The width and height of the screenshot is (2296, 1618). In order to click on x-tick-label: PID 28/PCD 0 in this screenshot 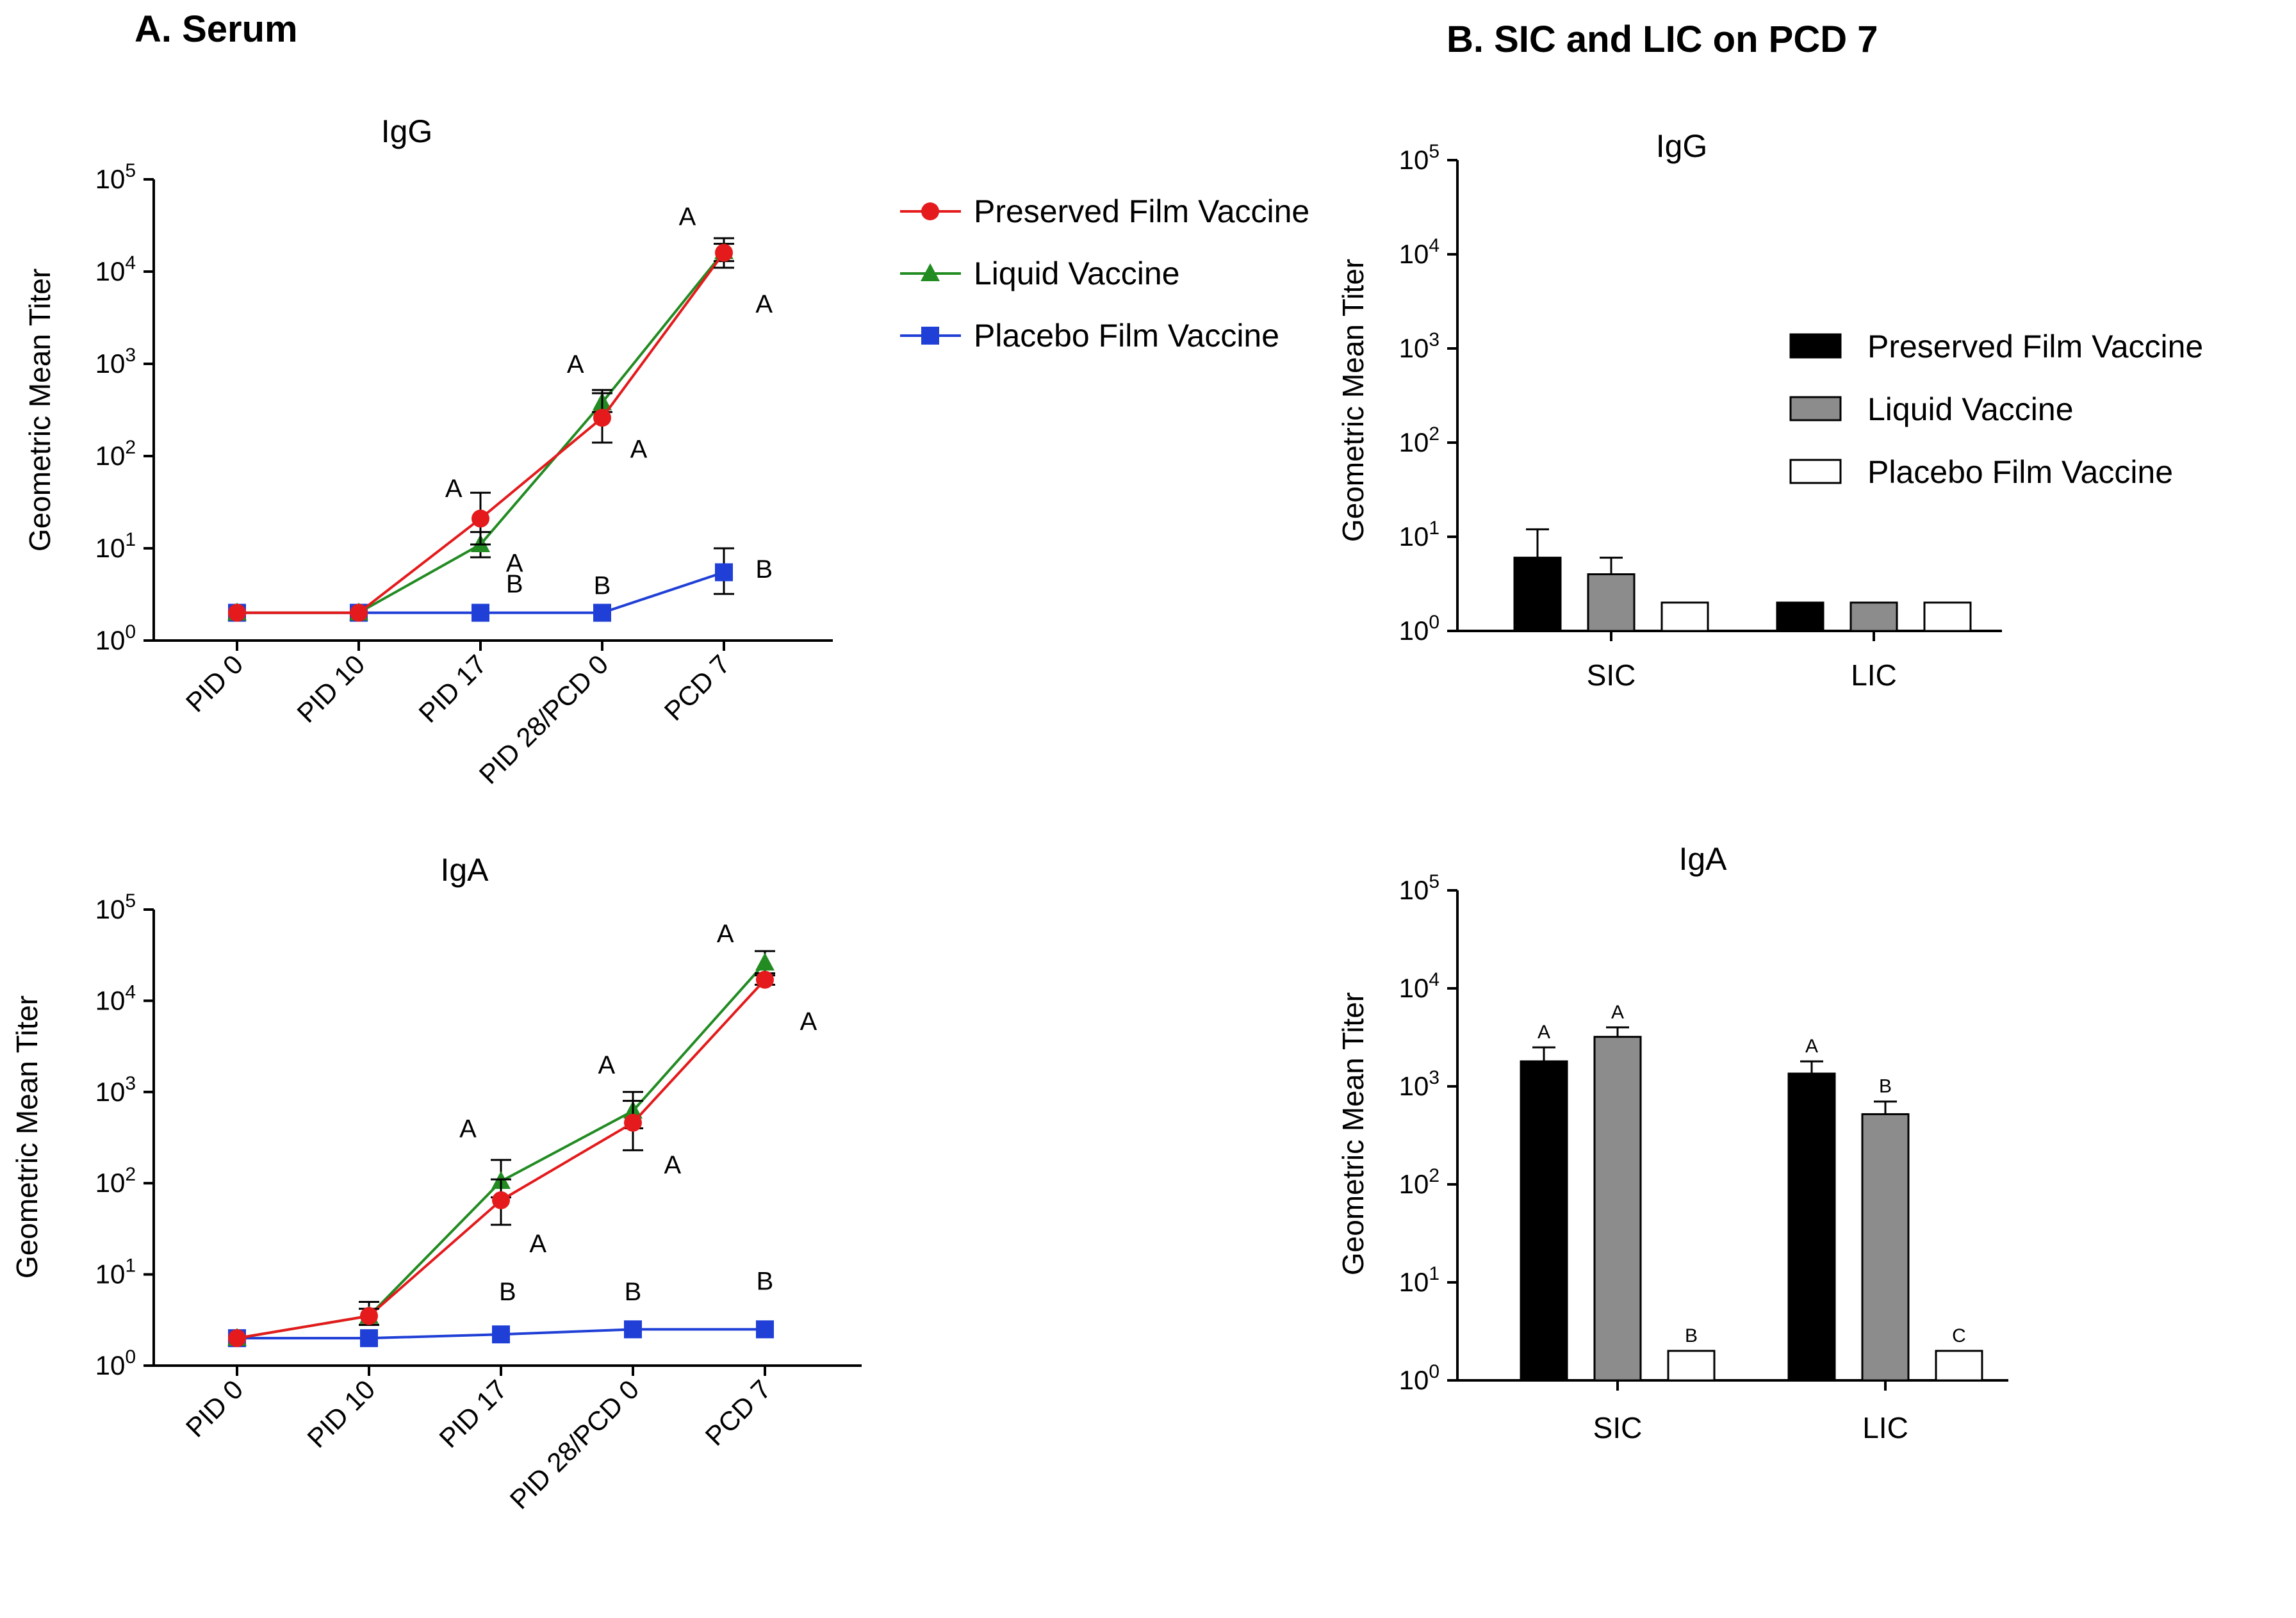, I will do `click(574, 1444)`.